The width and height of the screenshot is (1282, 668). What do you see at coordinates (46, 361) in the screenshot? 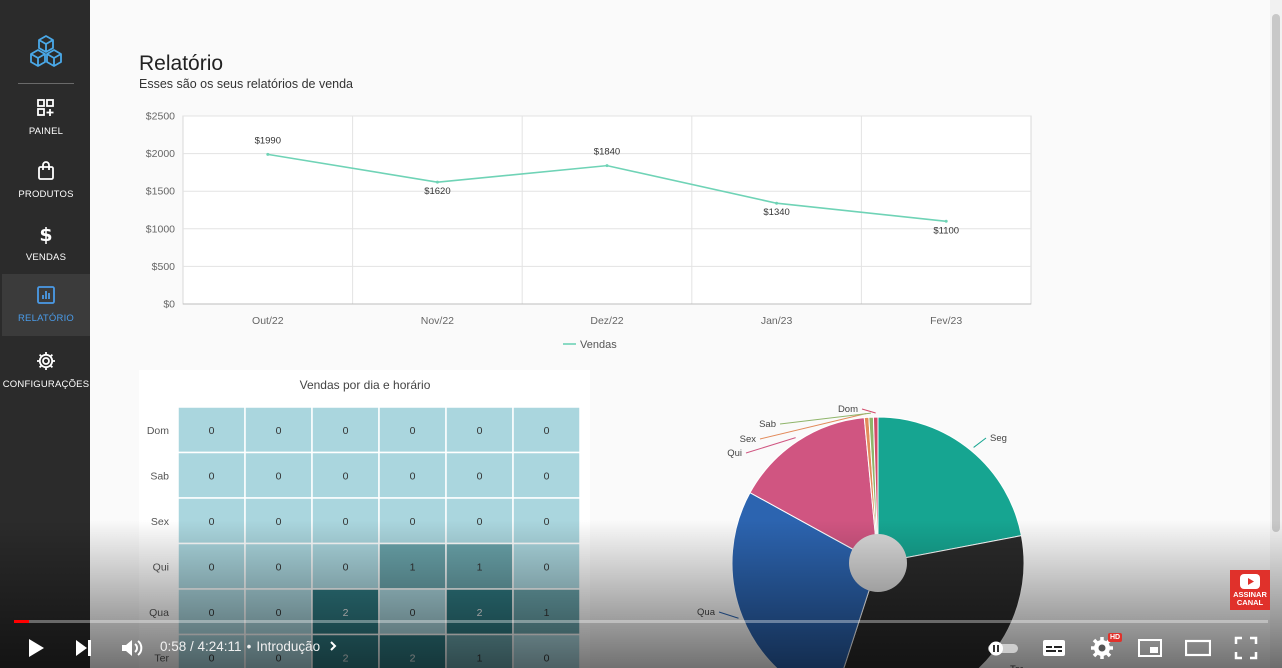
I see `gear-icon` at bounding box center [46, 361].